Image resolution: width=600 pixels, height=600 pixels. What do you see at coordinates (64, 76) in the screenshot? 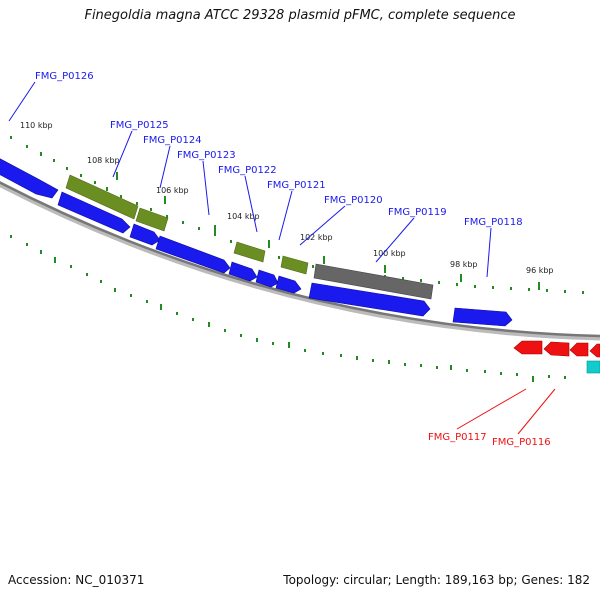
I see `gene-label-fmg-p0126: FMG_P0126` at bounding box center [64, 76].